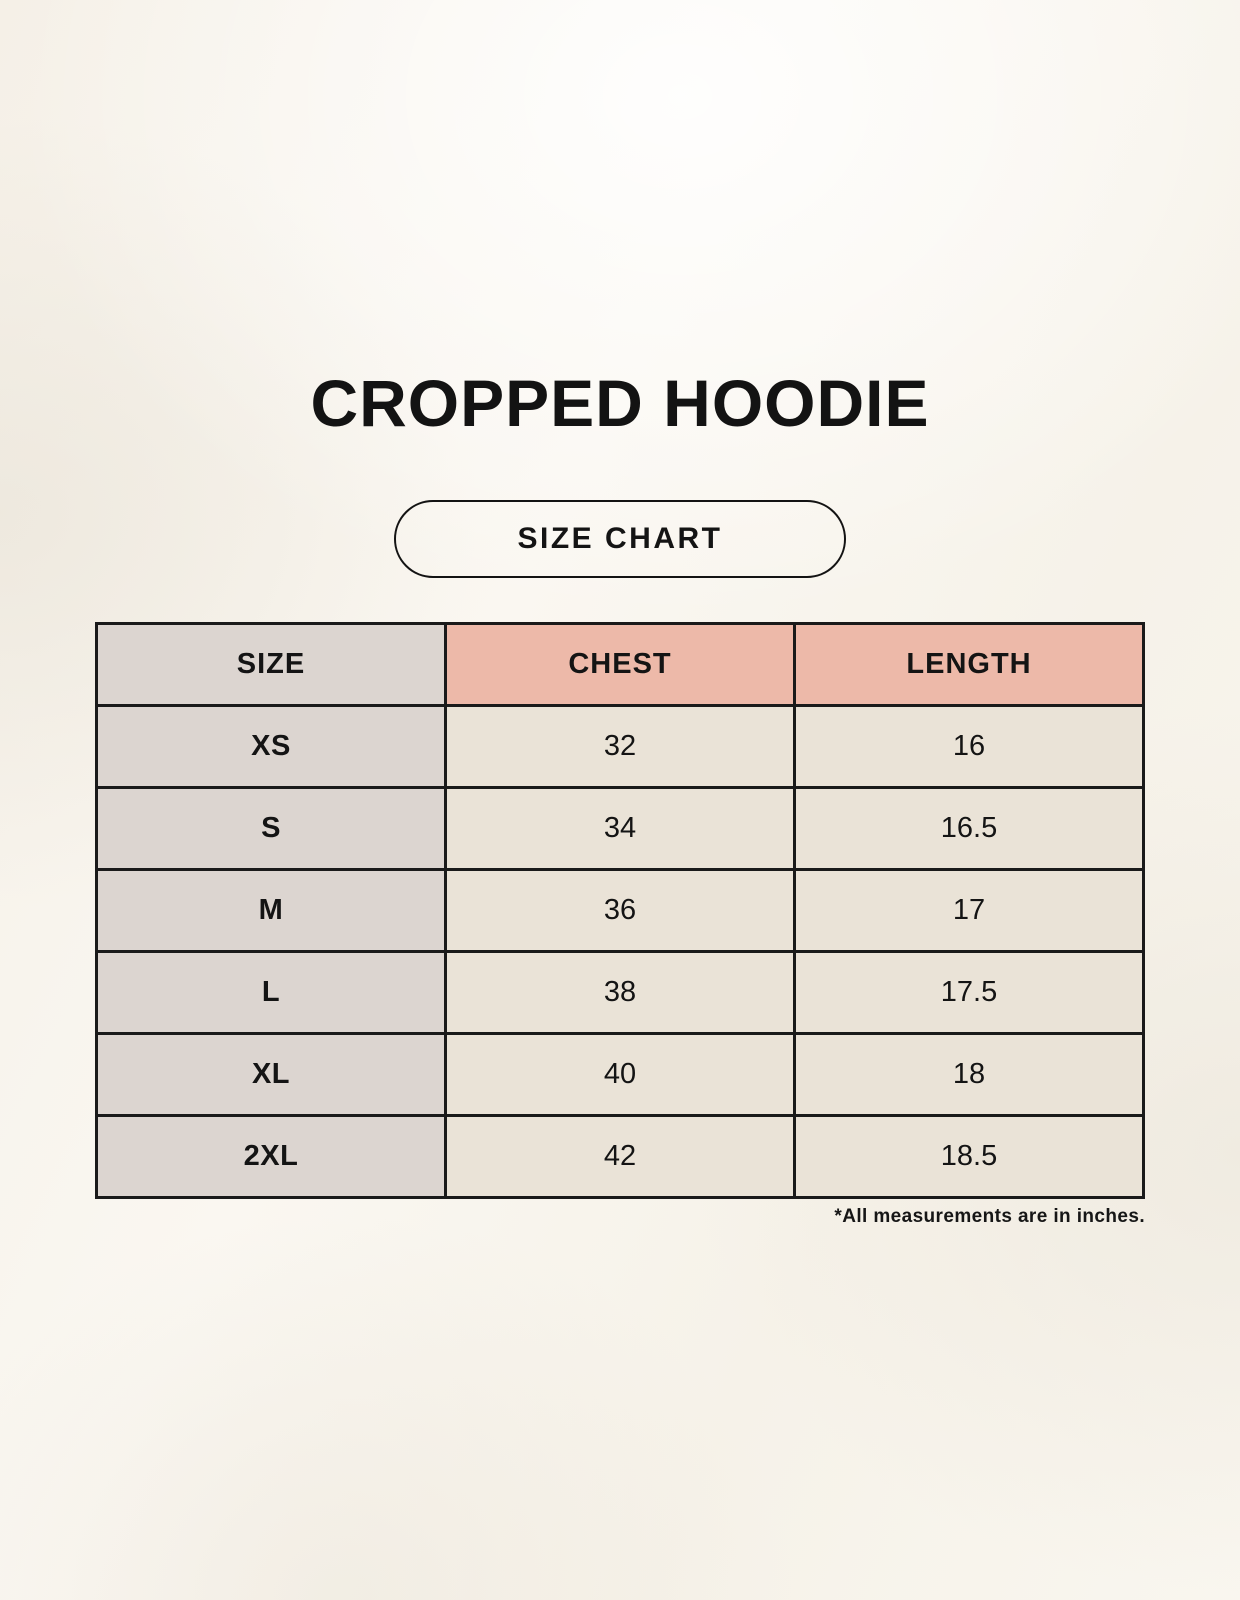  Describe the element at coordinates (969, 992) in the screenshot. I see `measurement-cell: 17.5` at that location.